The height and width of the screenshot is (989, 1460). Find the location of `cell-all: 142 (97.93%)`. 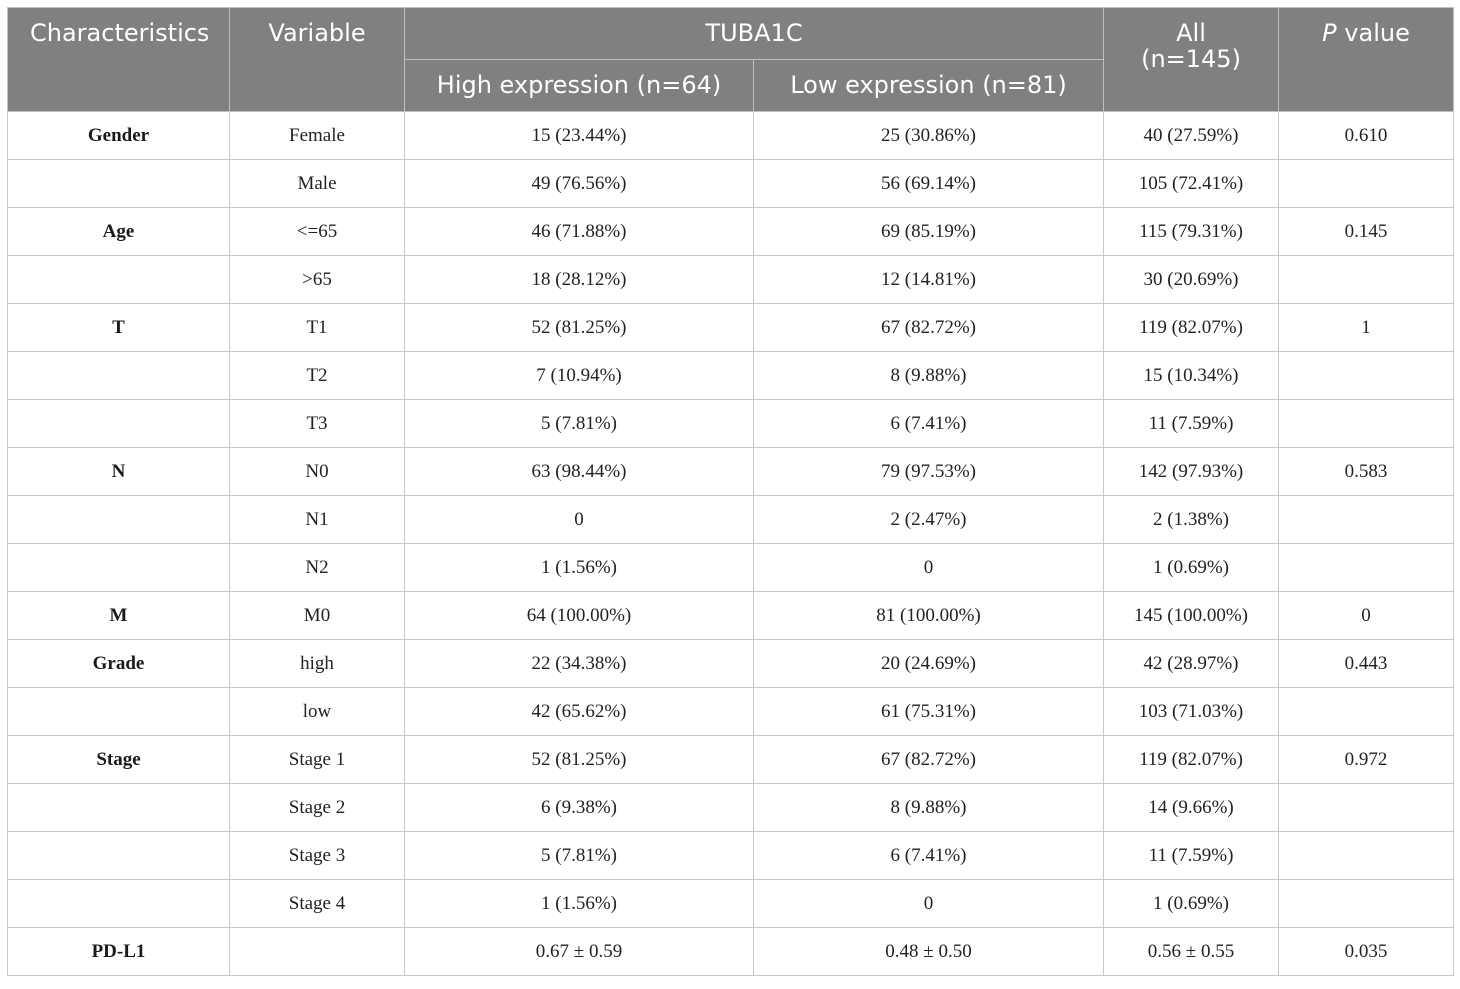

cell-all: 142 (97.93%) is located at coordinates (1191, 471).